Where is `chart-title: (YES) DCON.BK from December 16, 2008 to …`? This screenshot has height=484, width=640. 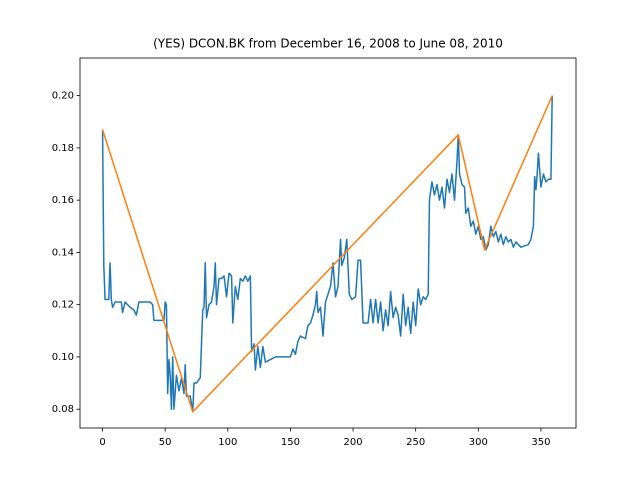
chart-title: (YES) DCON.BK from December 16, 2008 to … is located at coordinates (328, 44).